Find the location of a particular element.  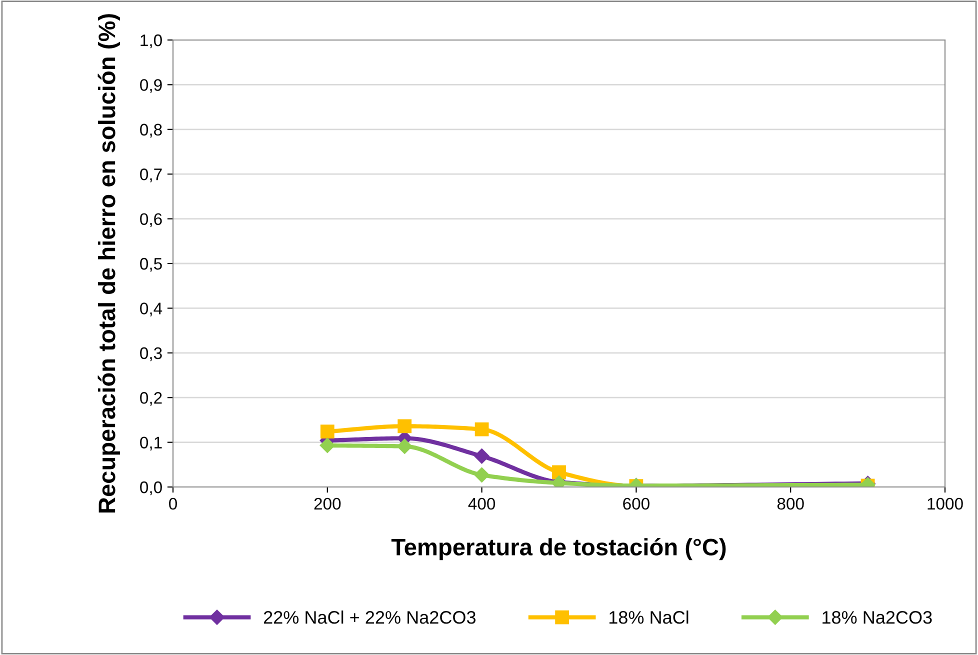

legend-label: 22% NaCl + 22% Na2CO3 is located at coordinates (370, 617).